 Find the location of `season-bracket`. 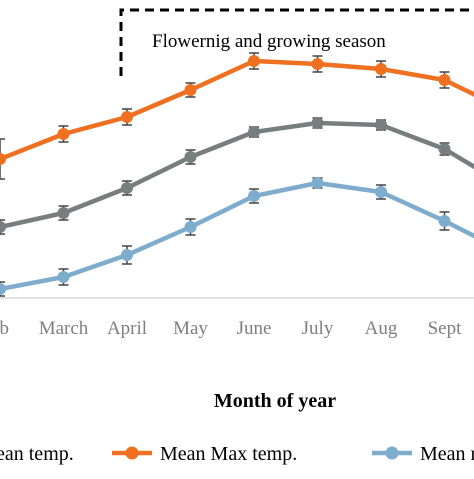

season-bracket is located at coordinates (296, 42).